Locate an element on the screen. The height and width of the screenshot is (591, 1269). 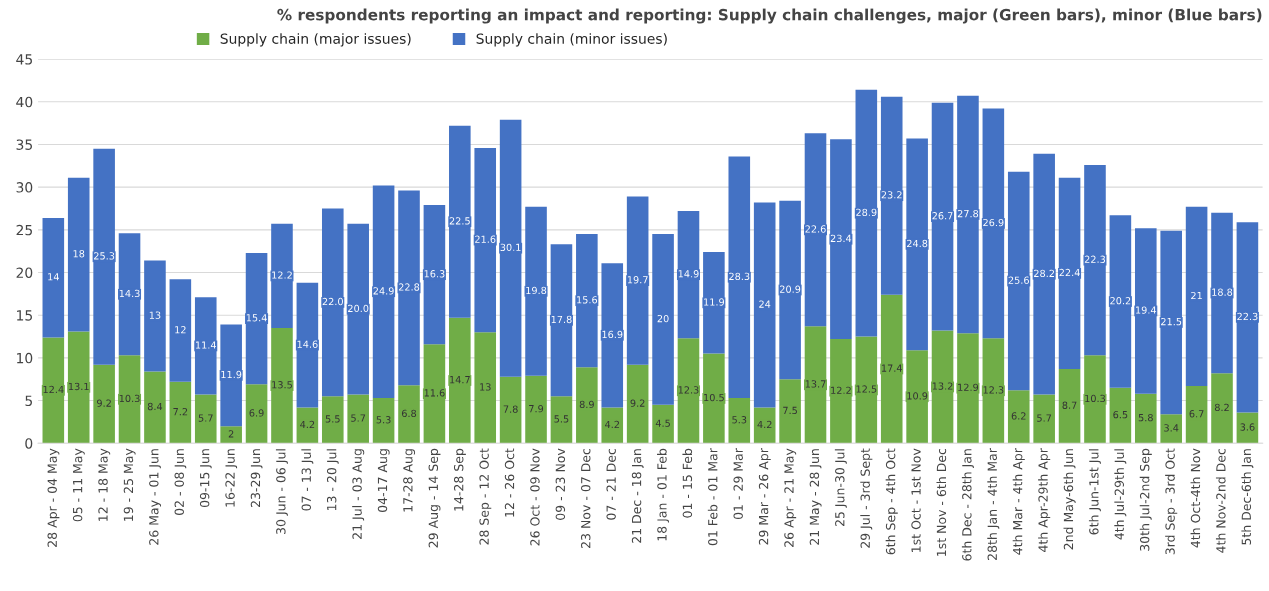
y-tick-label: 0 is located at coordinates (29, 443).